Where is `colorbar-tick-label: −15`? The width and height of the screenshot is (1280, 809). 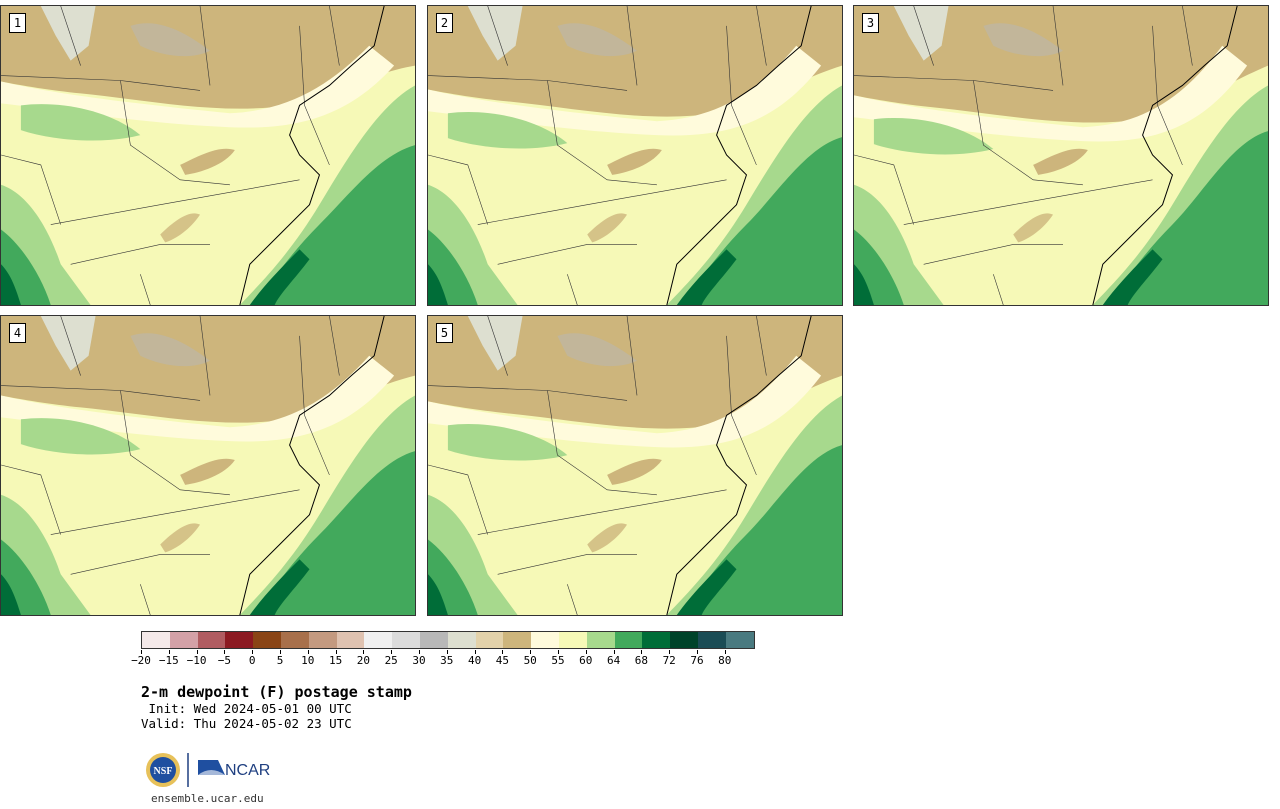
colorbar-tick-label: −15 is located at coordinates (168, 660).